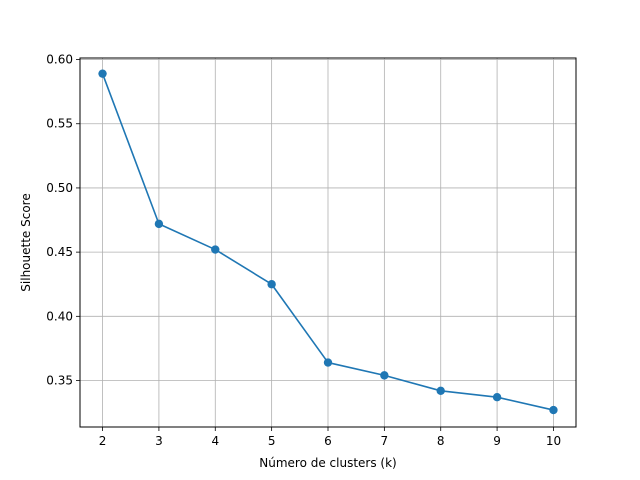  Describe the element at coordinates (328, 441) in the screenshot. I see `x-tick-label: 6` at that location.